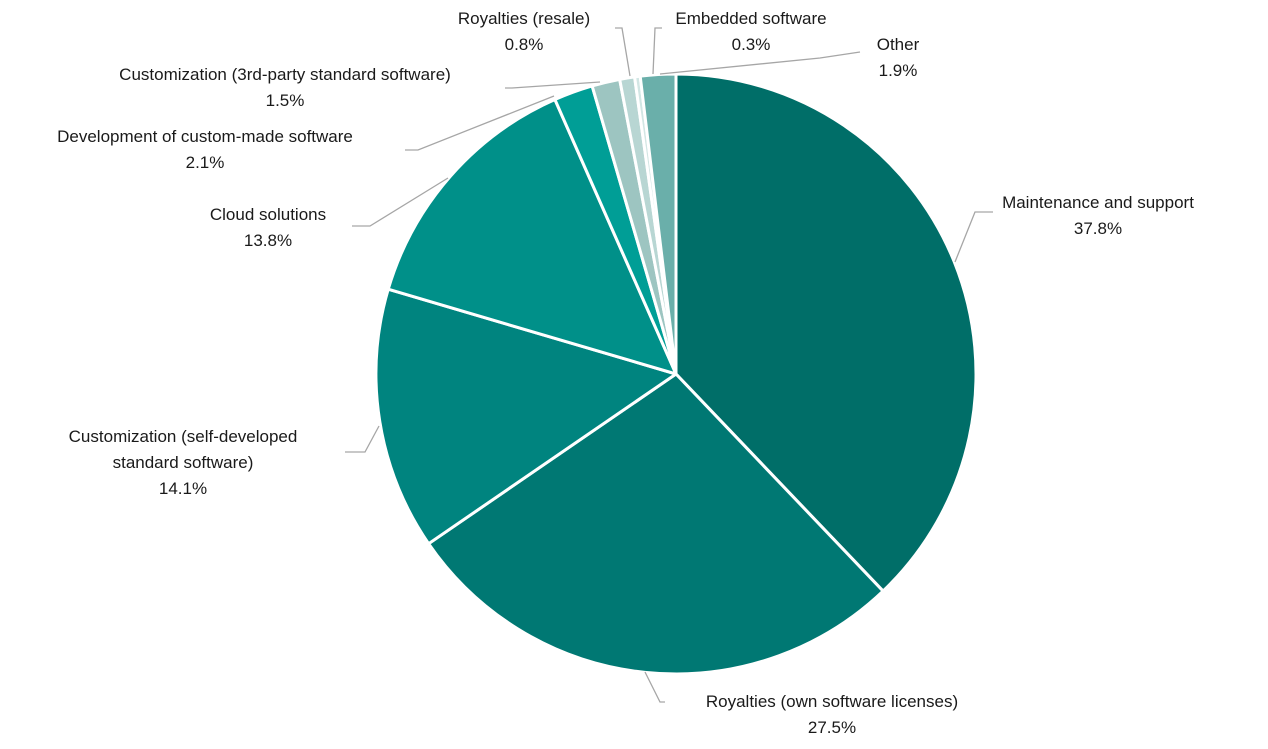 This screenshot has height=749, width=1268. What do you see at coordinates (657, 51) in the screenshot?
I see `leader-line-embedded-software` at bounding box center [657, 51].